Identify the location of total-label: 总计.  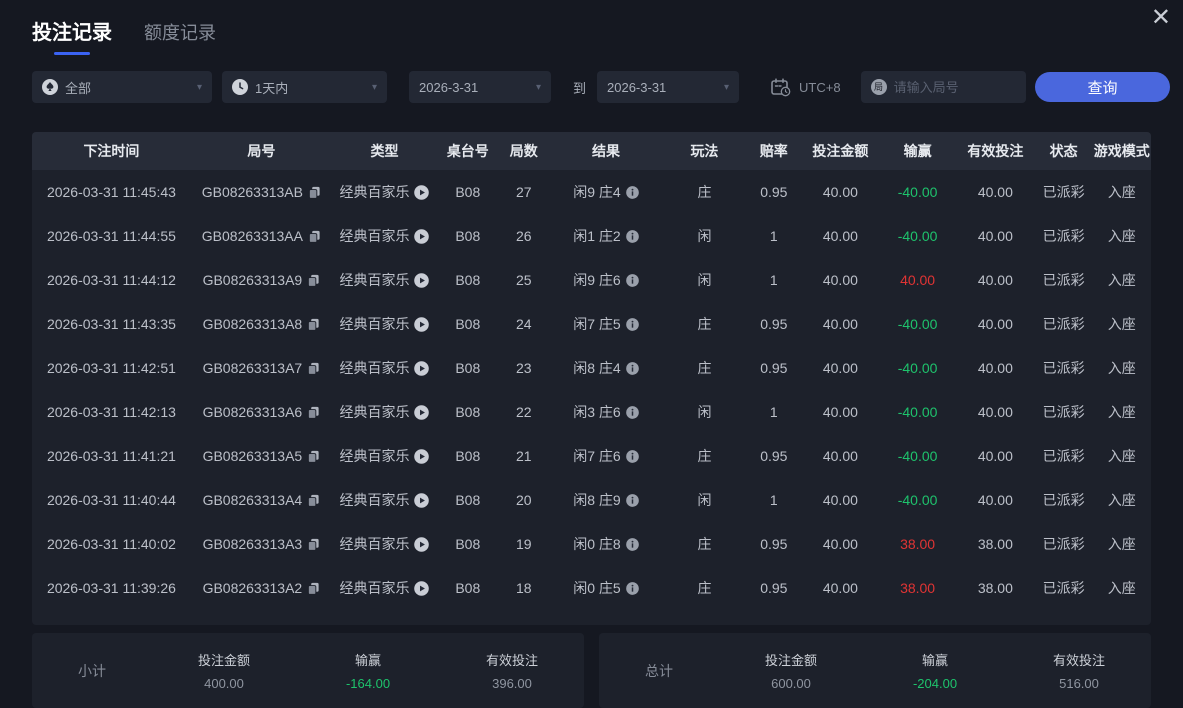
(659, 670).